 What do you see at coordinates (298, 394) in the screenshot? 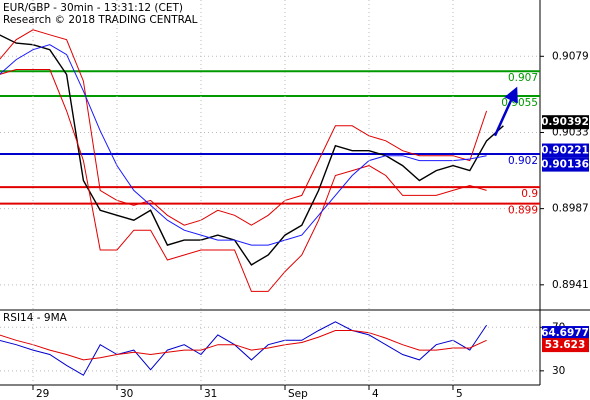
I see `x-tick-label: Sep` at bounding box center [298, 394].